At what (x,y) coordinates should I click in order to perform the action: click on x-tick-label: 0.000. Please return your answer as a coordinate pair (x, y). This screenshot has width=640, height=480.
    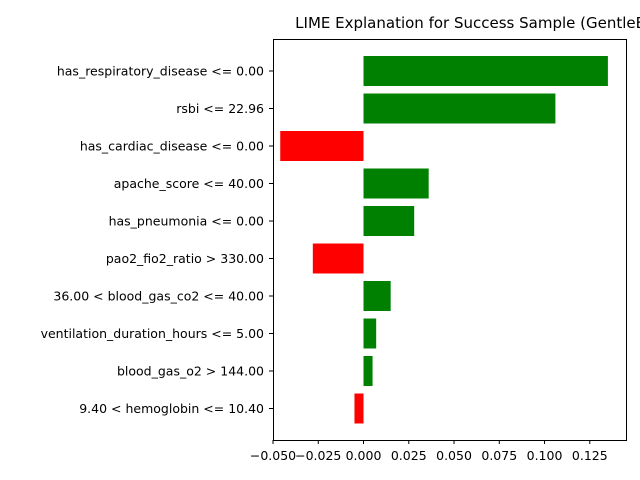
    Looking at the image, I should click on (364, 455).